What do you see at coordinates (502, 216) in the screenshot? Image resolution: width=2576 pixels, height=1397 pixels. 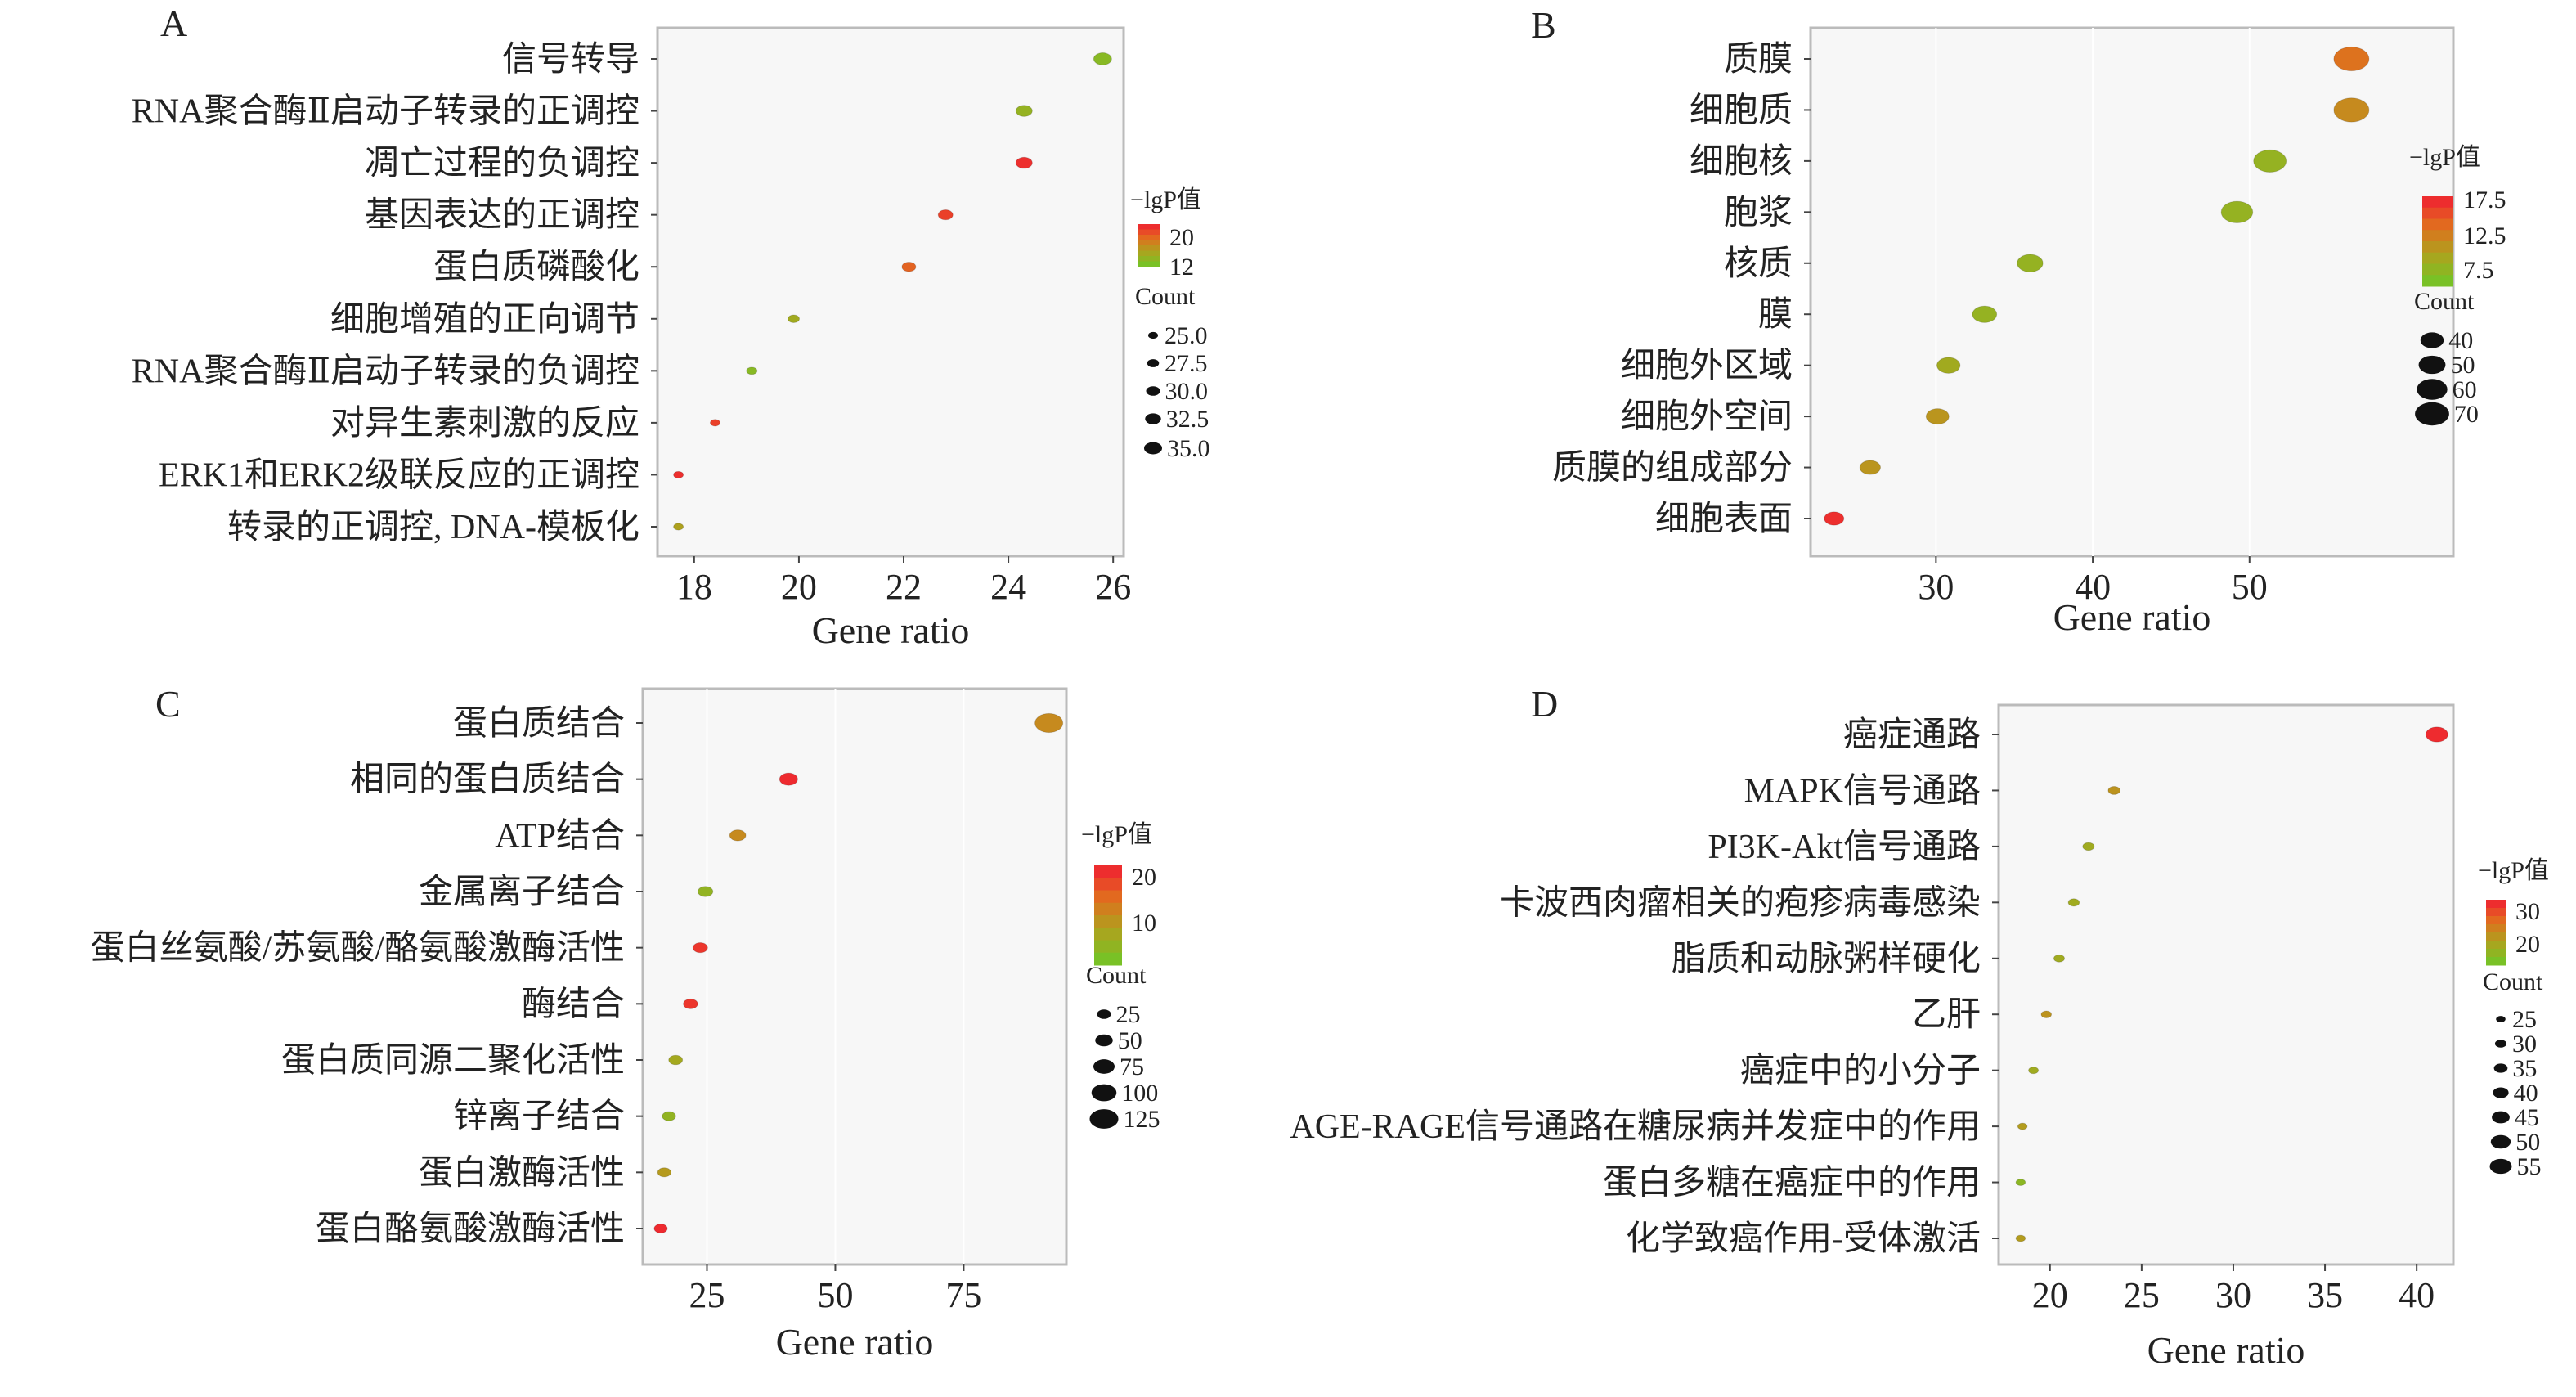 I see `term-label: 基因表达的正调控` at bounding box center [502, 216].